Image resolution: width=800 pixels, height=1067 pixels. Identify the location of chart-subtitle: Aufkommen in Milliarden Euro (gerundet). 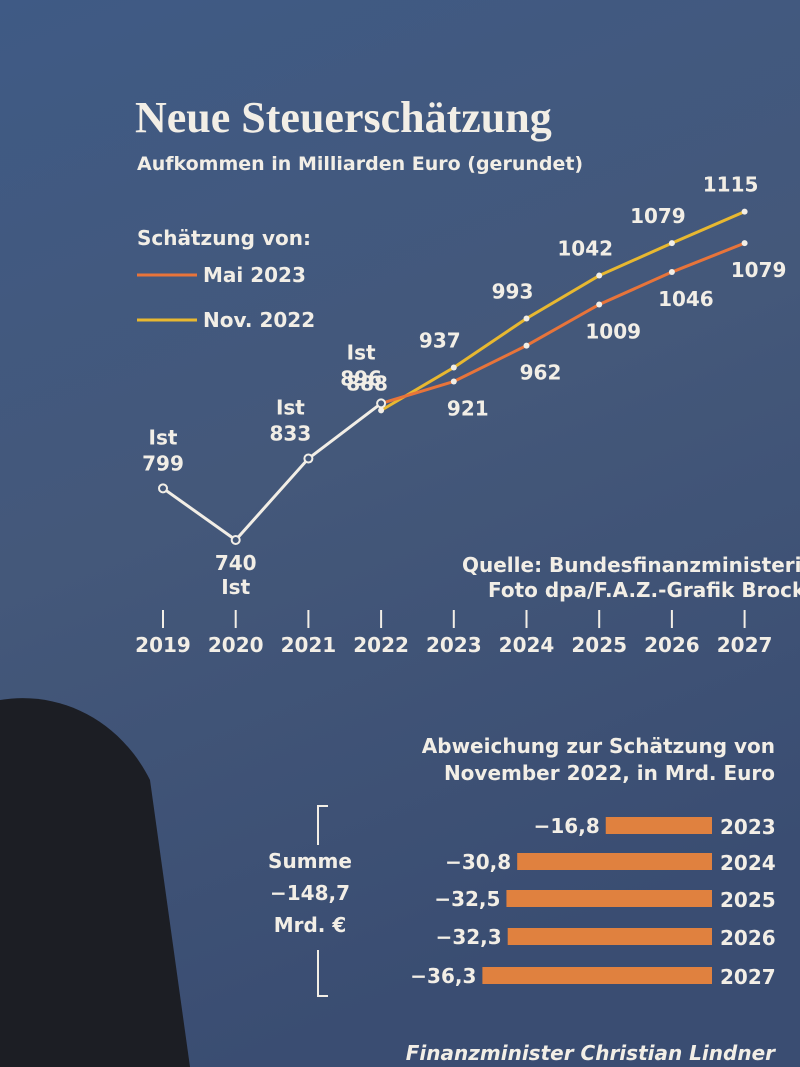
(360, 164).